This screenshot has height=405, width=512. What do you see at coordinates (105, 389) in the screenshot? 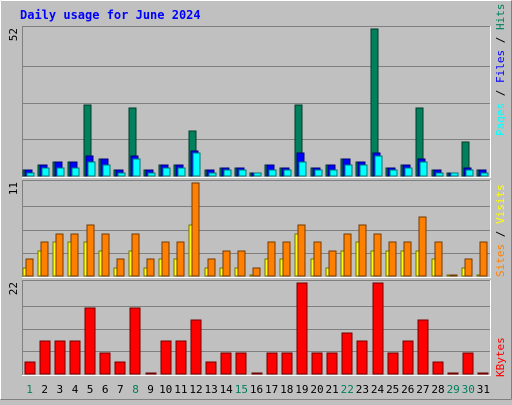
I see `x-tick-label: 6` at bounding box center [105, 389].